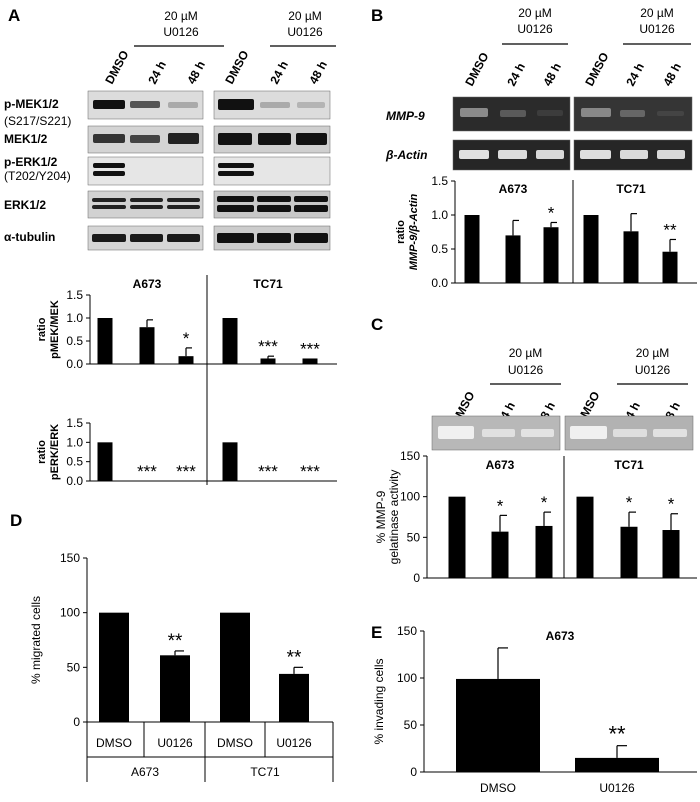  Describe the element at coordinates (279, 73) in the screenshot. I see `lane-label: 24 h` at that location.